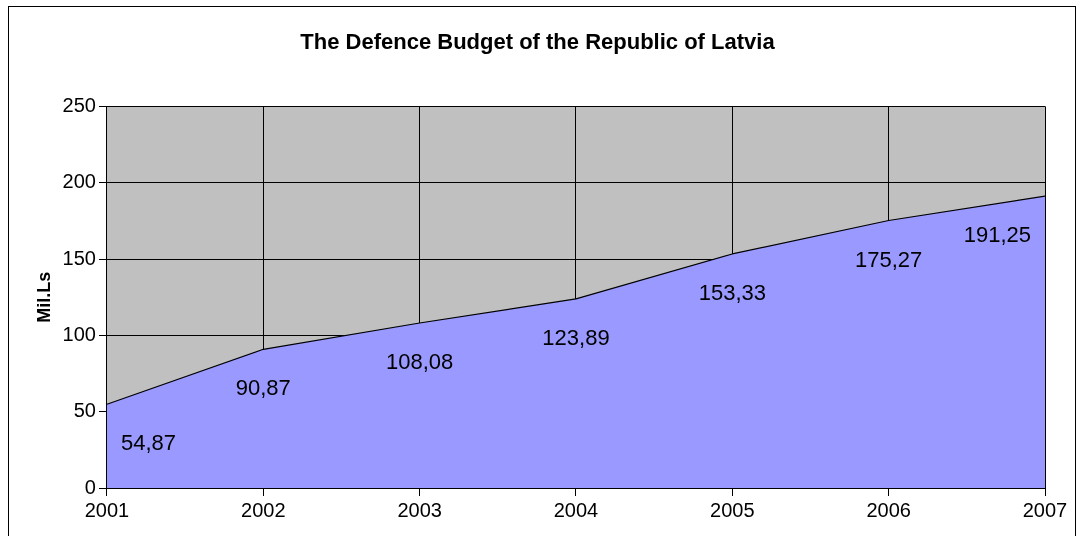 Image resolution: width=1083 pixels, height=536 pixels. I want to click on x-tick-label: 2005, so click(732, 509).